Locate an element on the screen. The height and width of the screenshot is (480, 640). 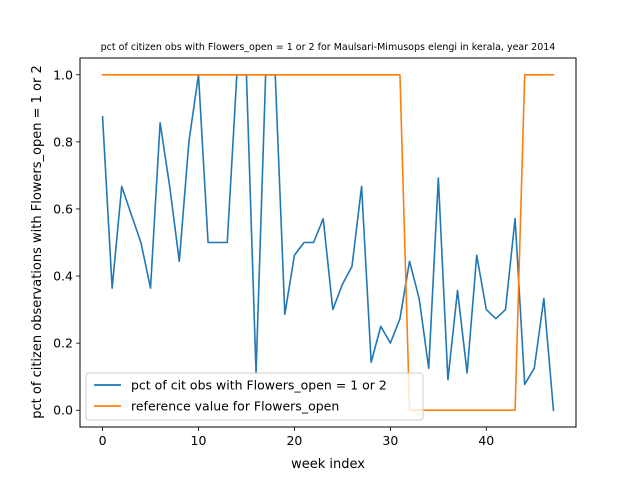
x-tick-label: 20 is located at coordinates (294, 440).